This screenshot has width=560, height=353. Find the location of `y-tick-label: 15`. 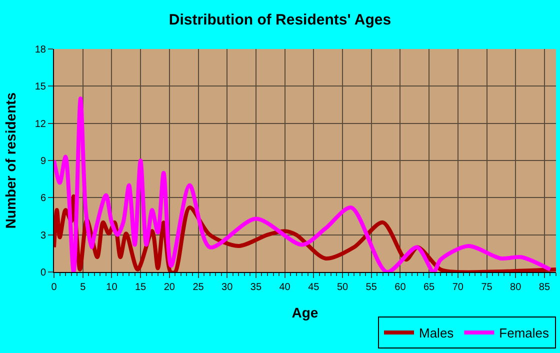

y-tick-label: 15 is located at coordinates (40, 87).